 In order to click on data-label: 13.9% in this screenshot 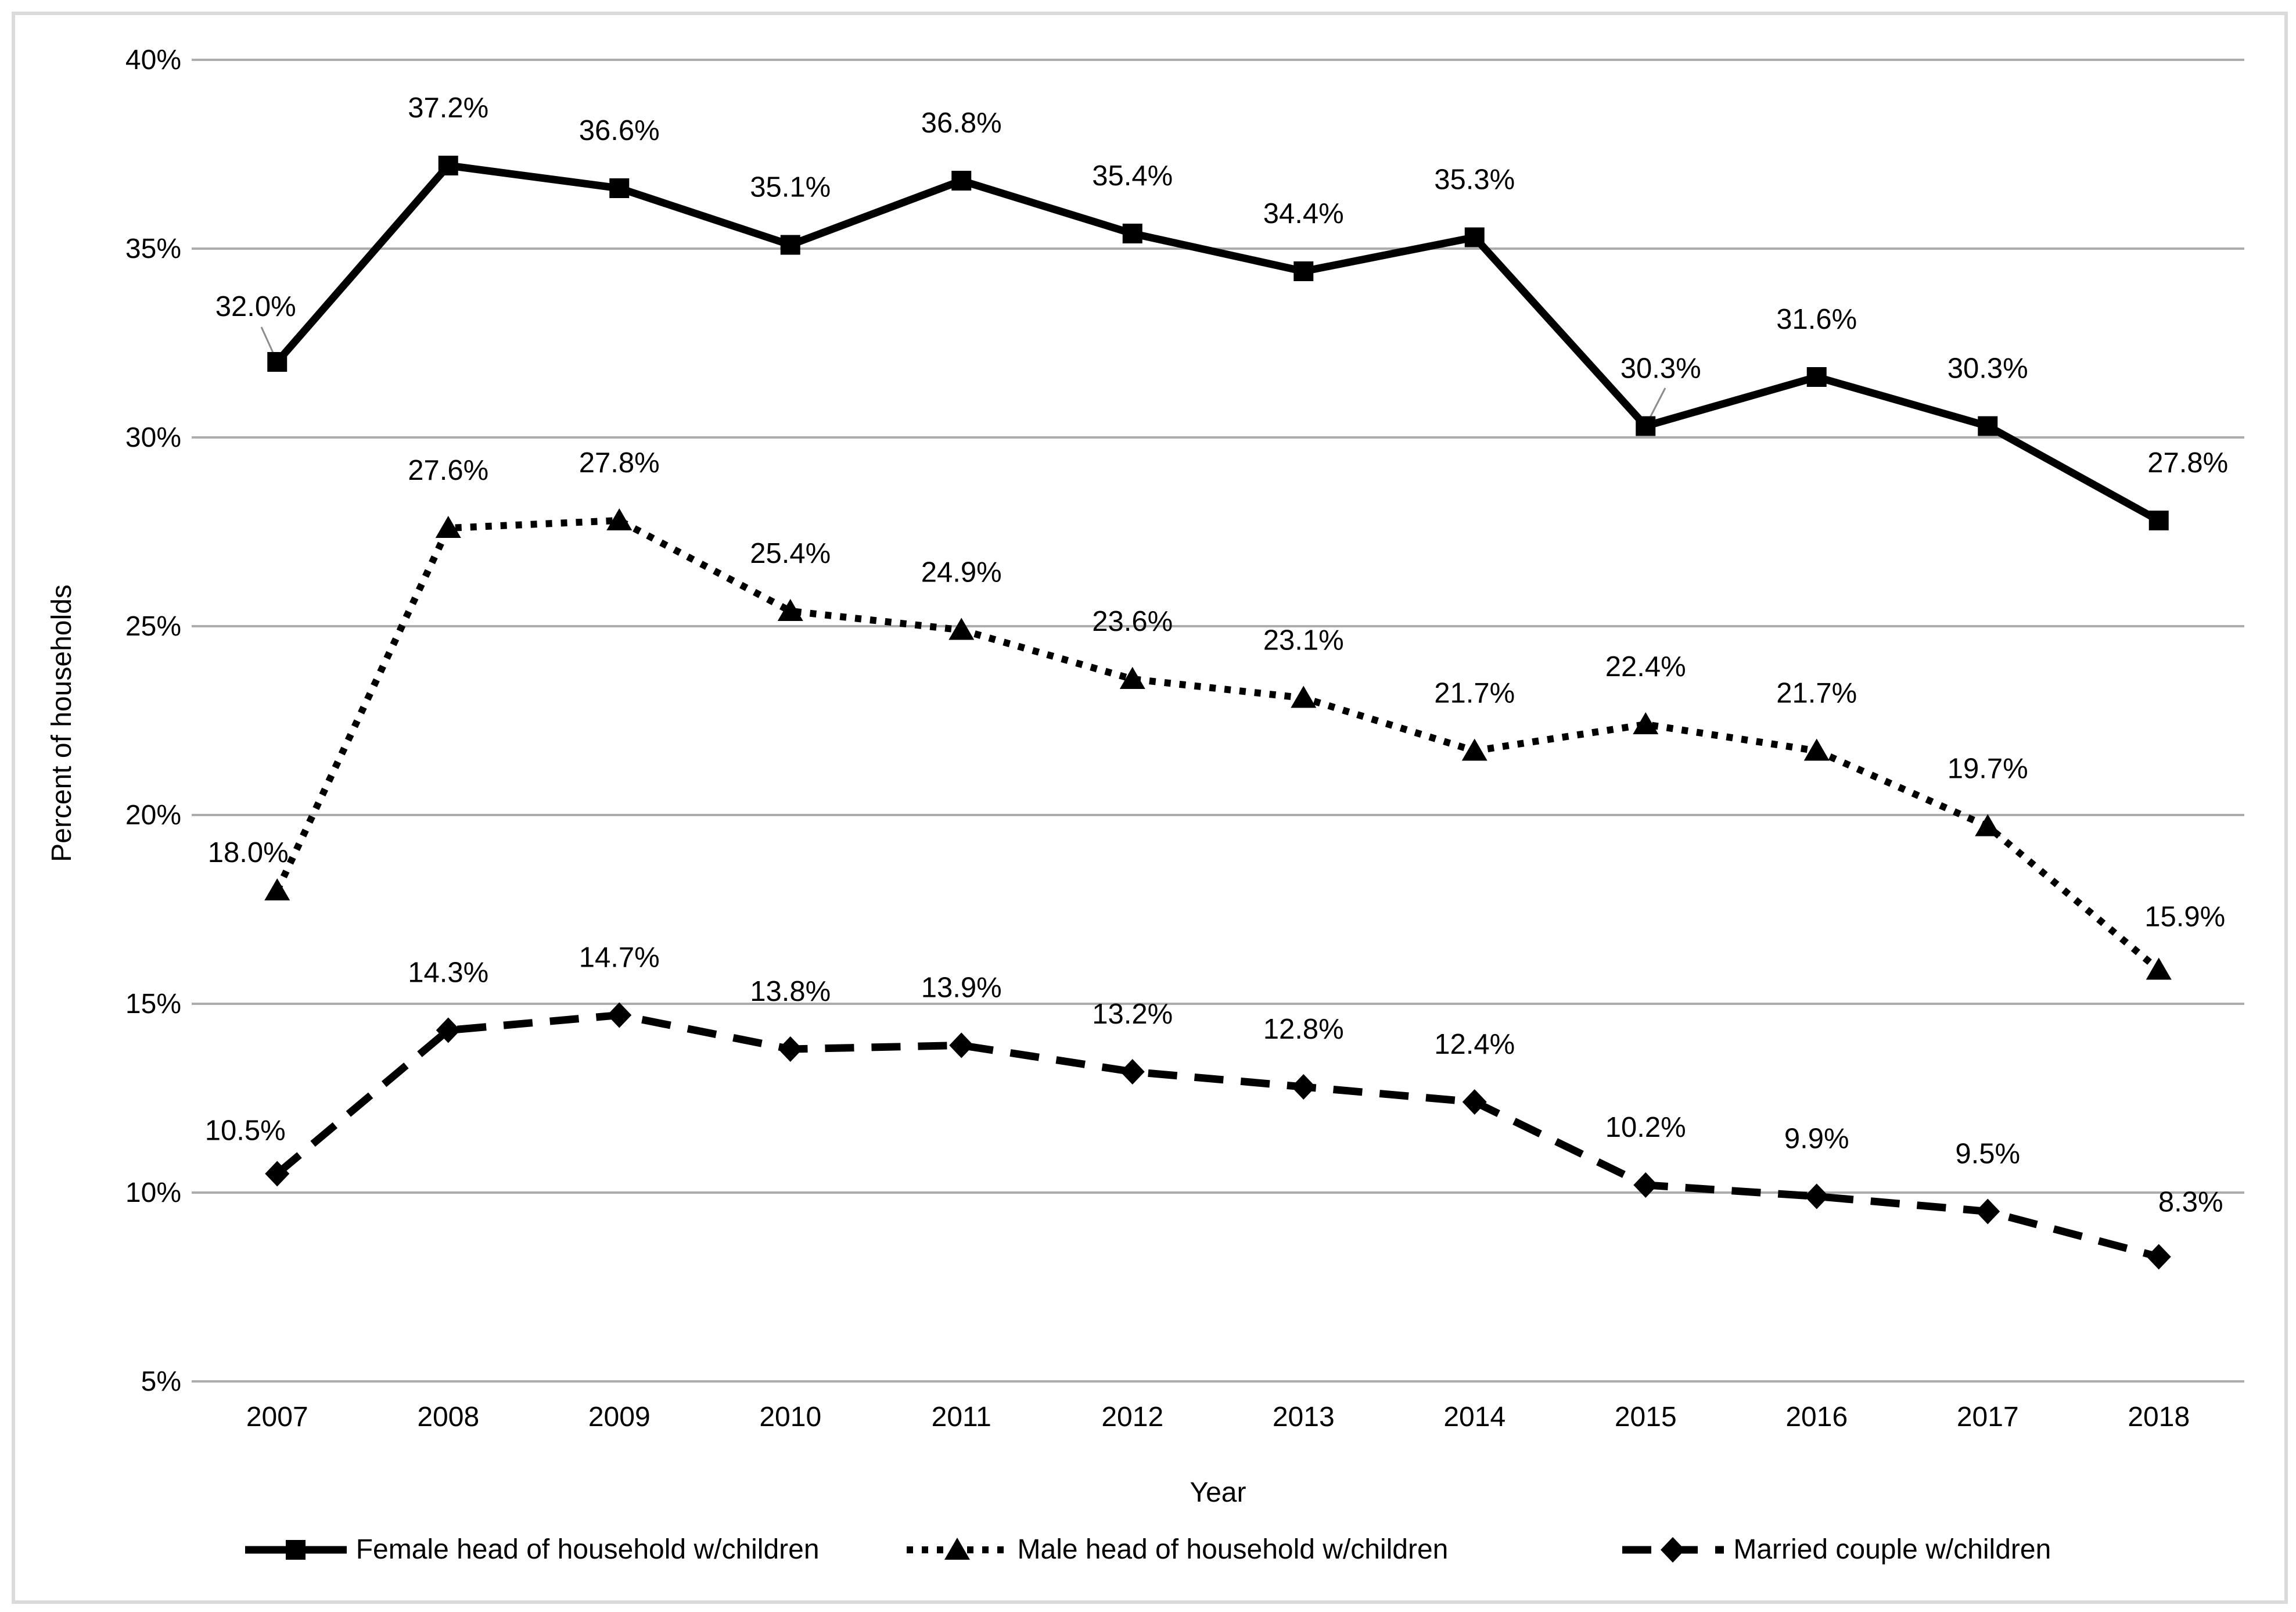, I will do `click(961, 988)`.